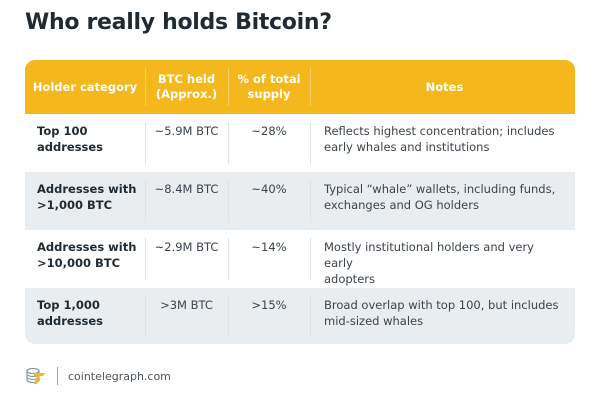 The width and height of the screenshot is (600, 400). What do you see at coordinates (186, 316) in the screenshot?
I see `btc-held-cell: >3M BTC` at bounding box center [186, 316].